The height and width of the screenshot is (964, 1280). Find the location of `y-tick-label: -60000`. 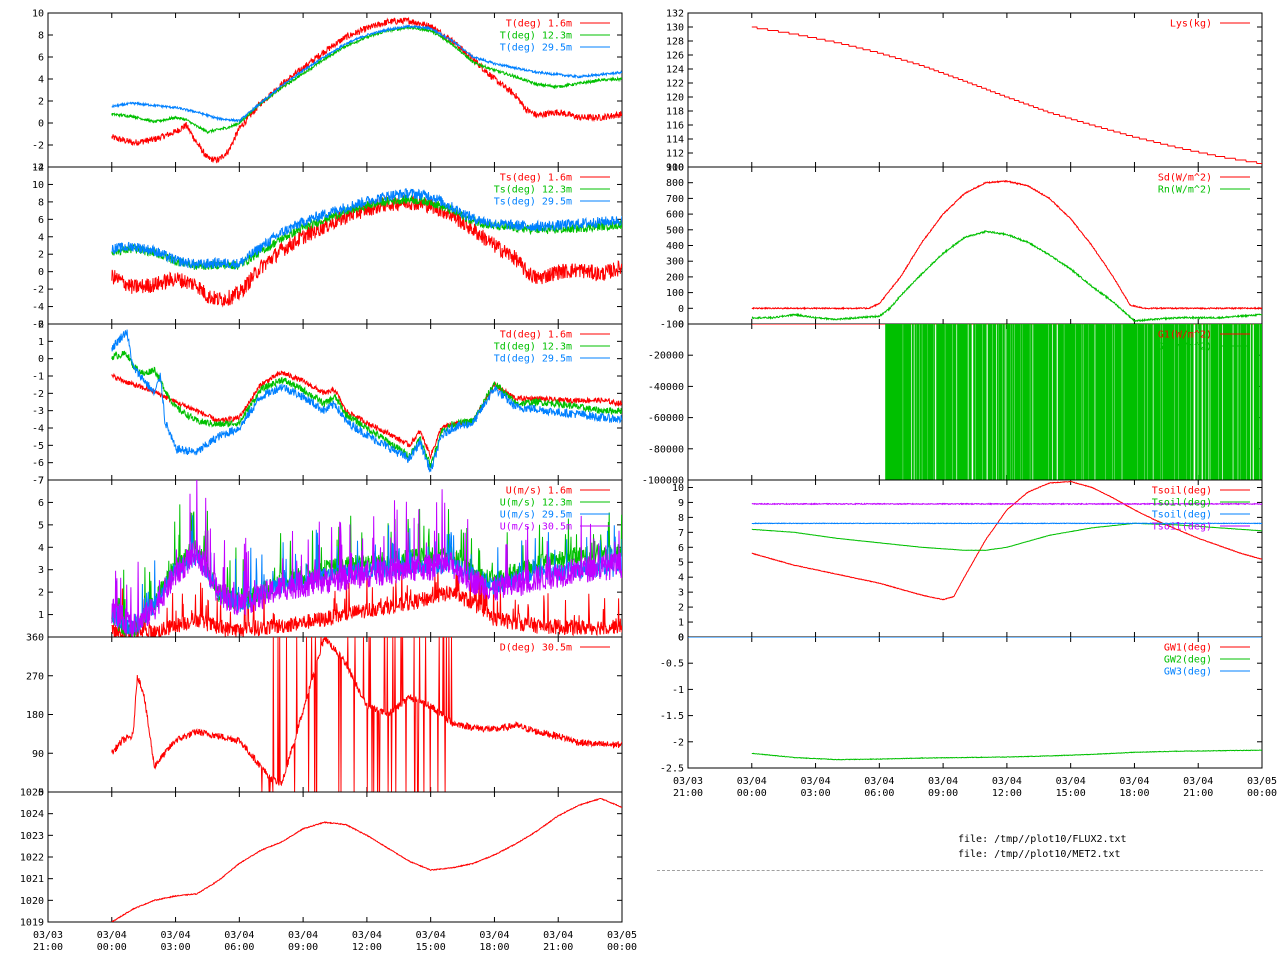

y-tick-label: -60000 is located at coordinates (666, 418).